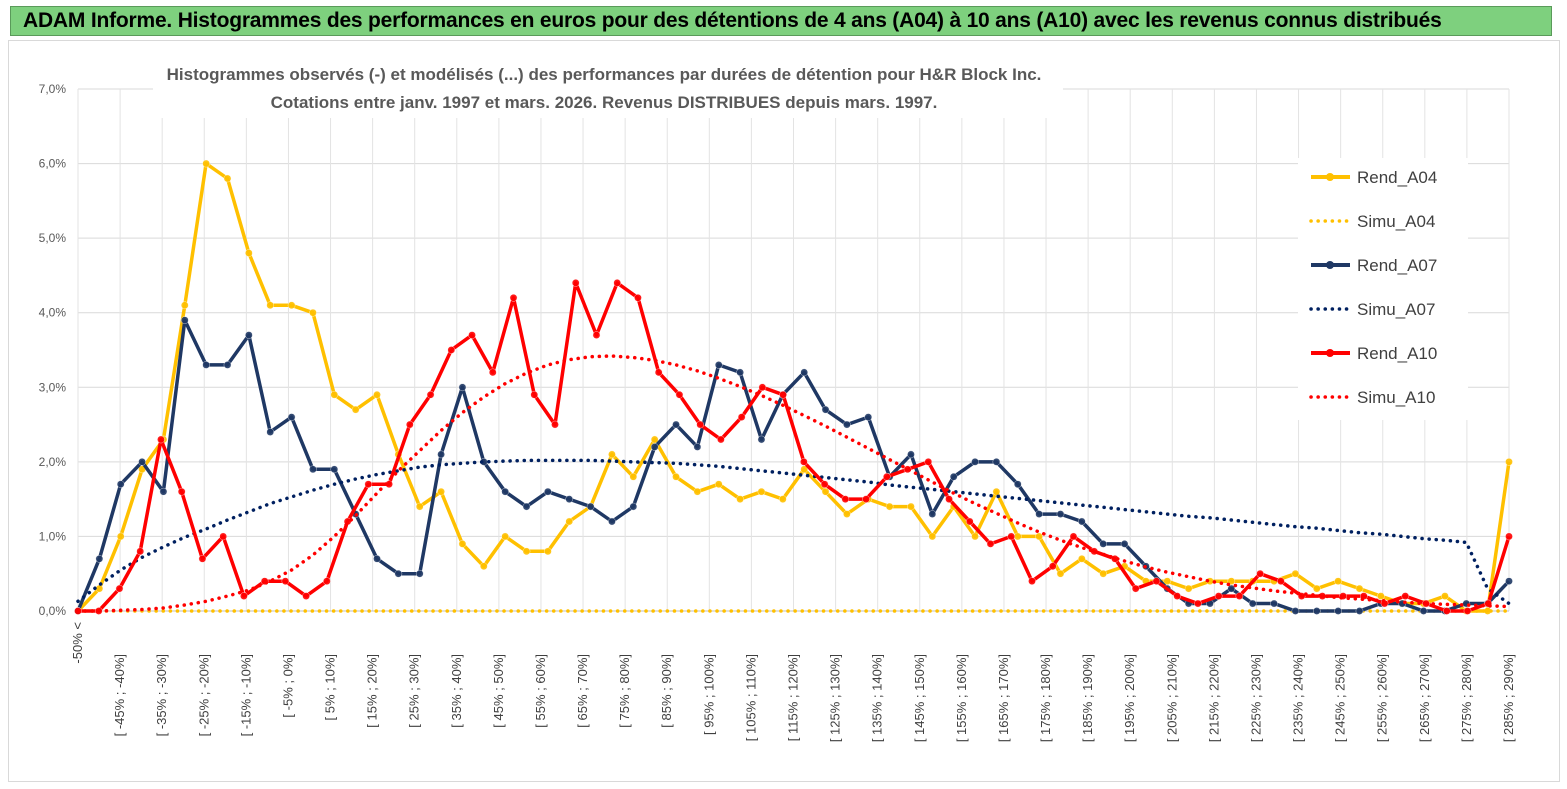 The image size is (1567, 789). What do you see at coordinates (1397, 265) in the screenshot?
I see `legend-label-rend-a07: Rend_A07` at bounding box center [1397, 265].